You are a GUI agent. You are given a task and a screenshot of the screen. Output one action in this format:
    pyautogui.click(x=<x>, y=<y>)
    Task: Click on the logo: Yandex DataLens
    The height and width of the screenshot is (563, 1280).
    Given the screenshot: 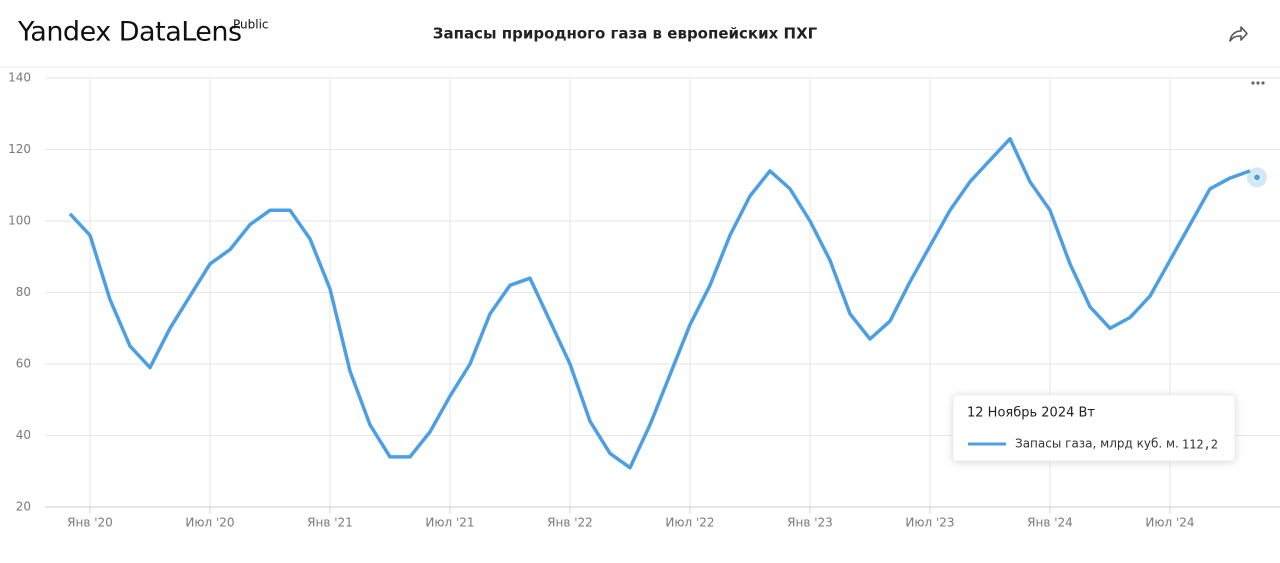 What is the action you would take?
    pyautogui.click(x=129, y=32)
    